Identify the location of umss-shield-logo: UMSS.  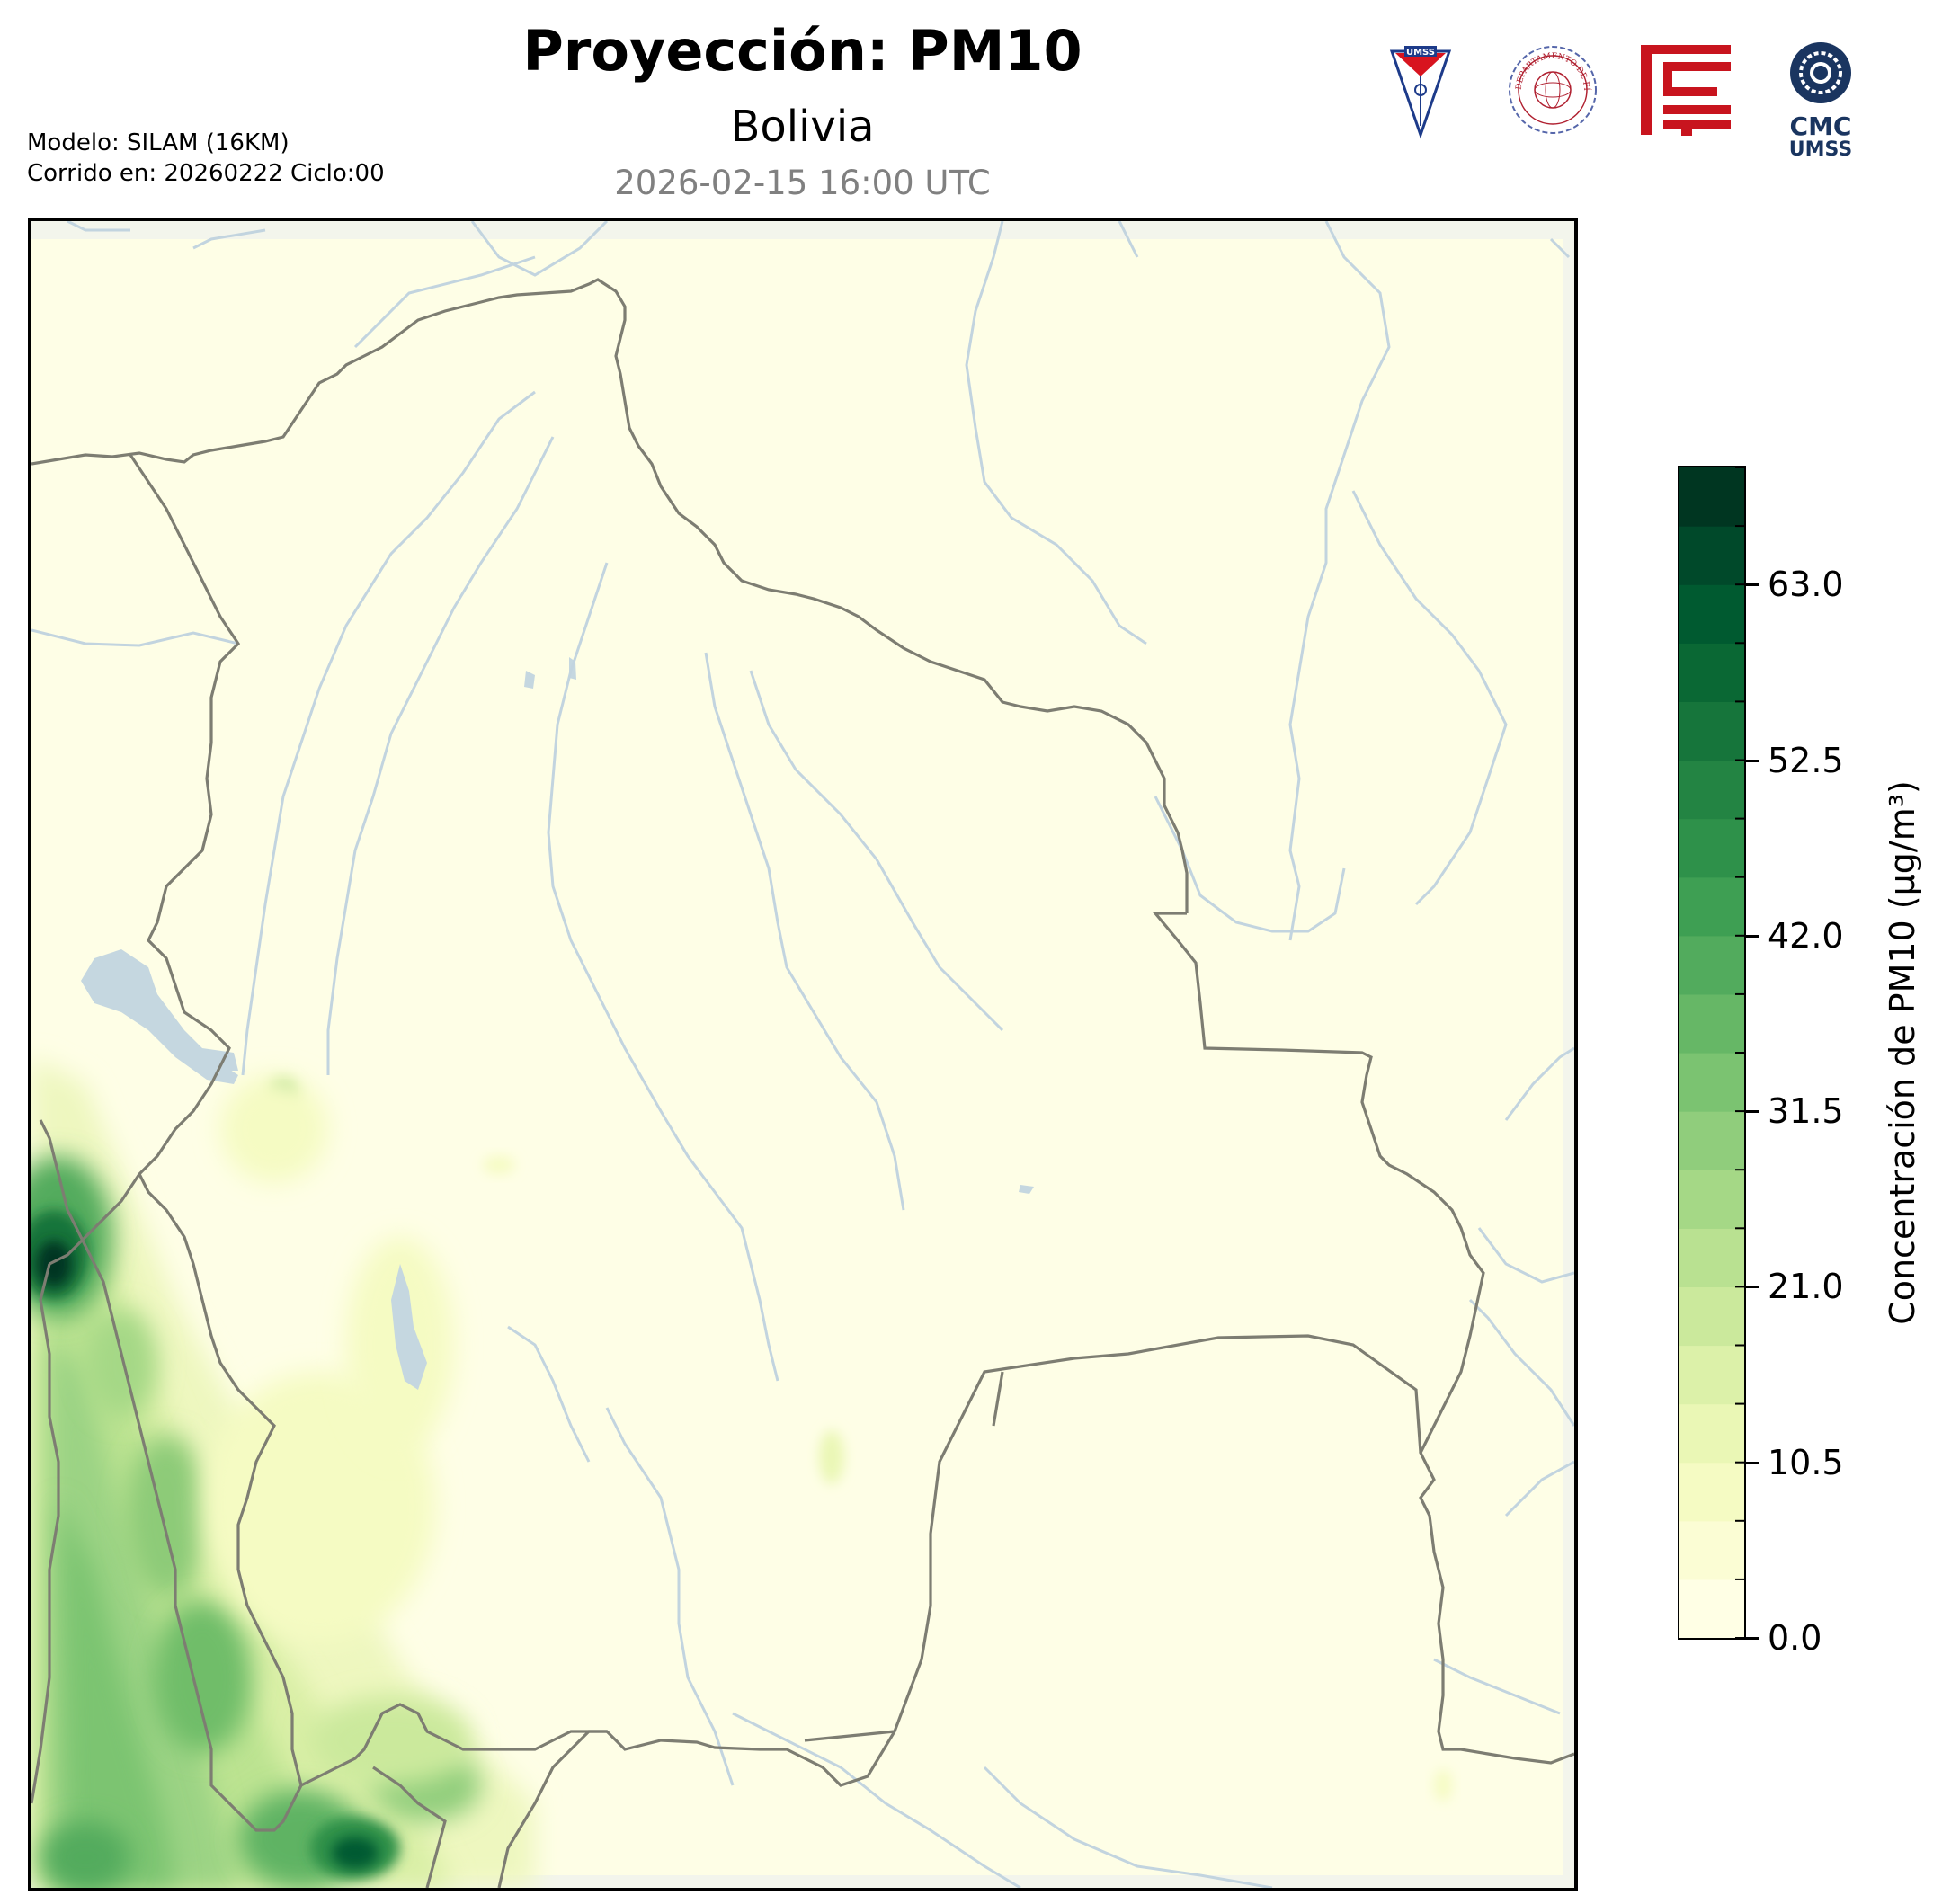
(1420, 91).